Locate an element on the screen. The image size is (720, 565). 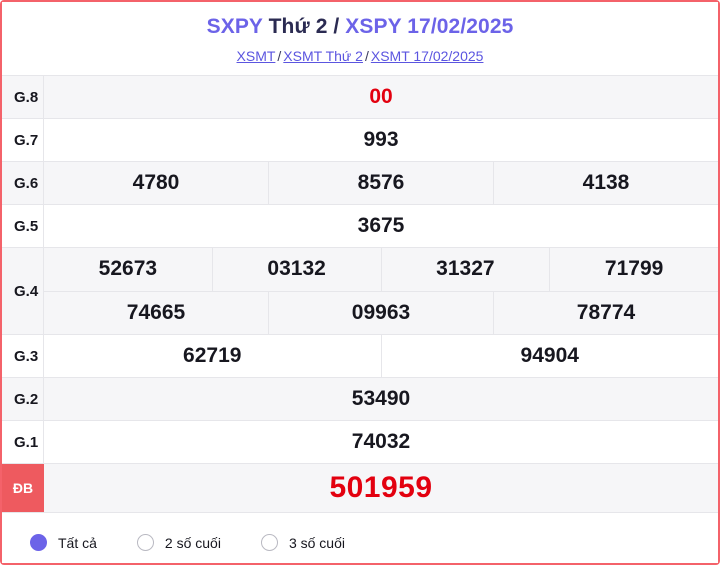
table-row-g5: G.5 3675 is located at coordinates (360, 226).